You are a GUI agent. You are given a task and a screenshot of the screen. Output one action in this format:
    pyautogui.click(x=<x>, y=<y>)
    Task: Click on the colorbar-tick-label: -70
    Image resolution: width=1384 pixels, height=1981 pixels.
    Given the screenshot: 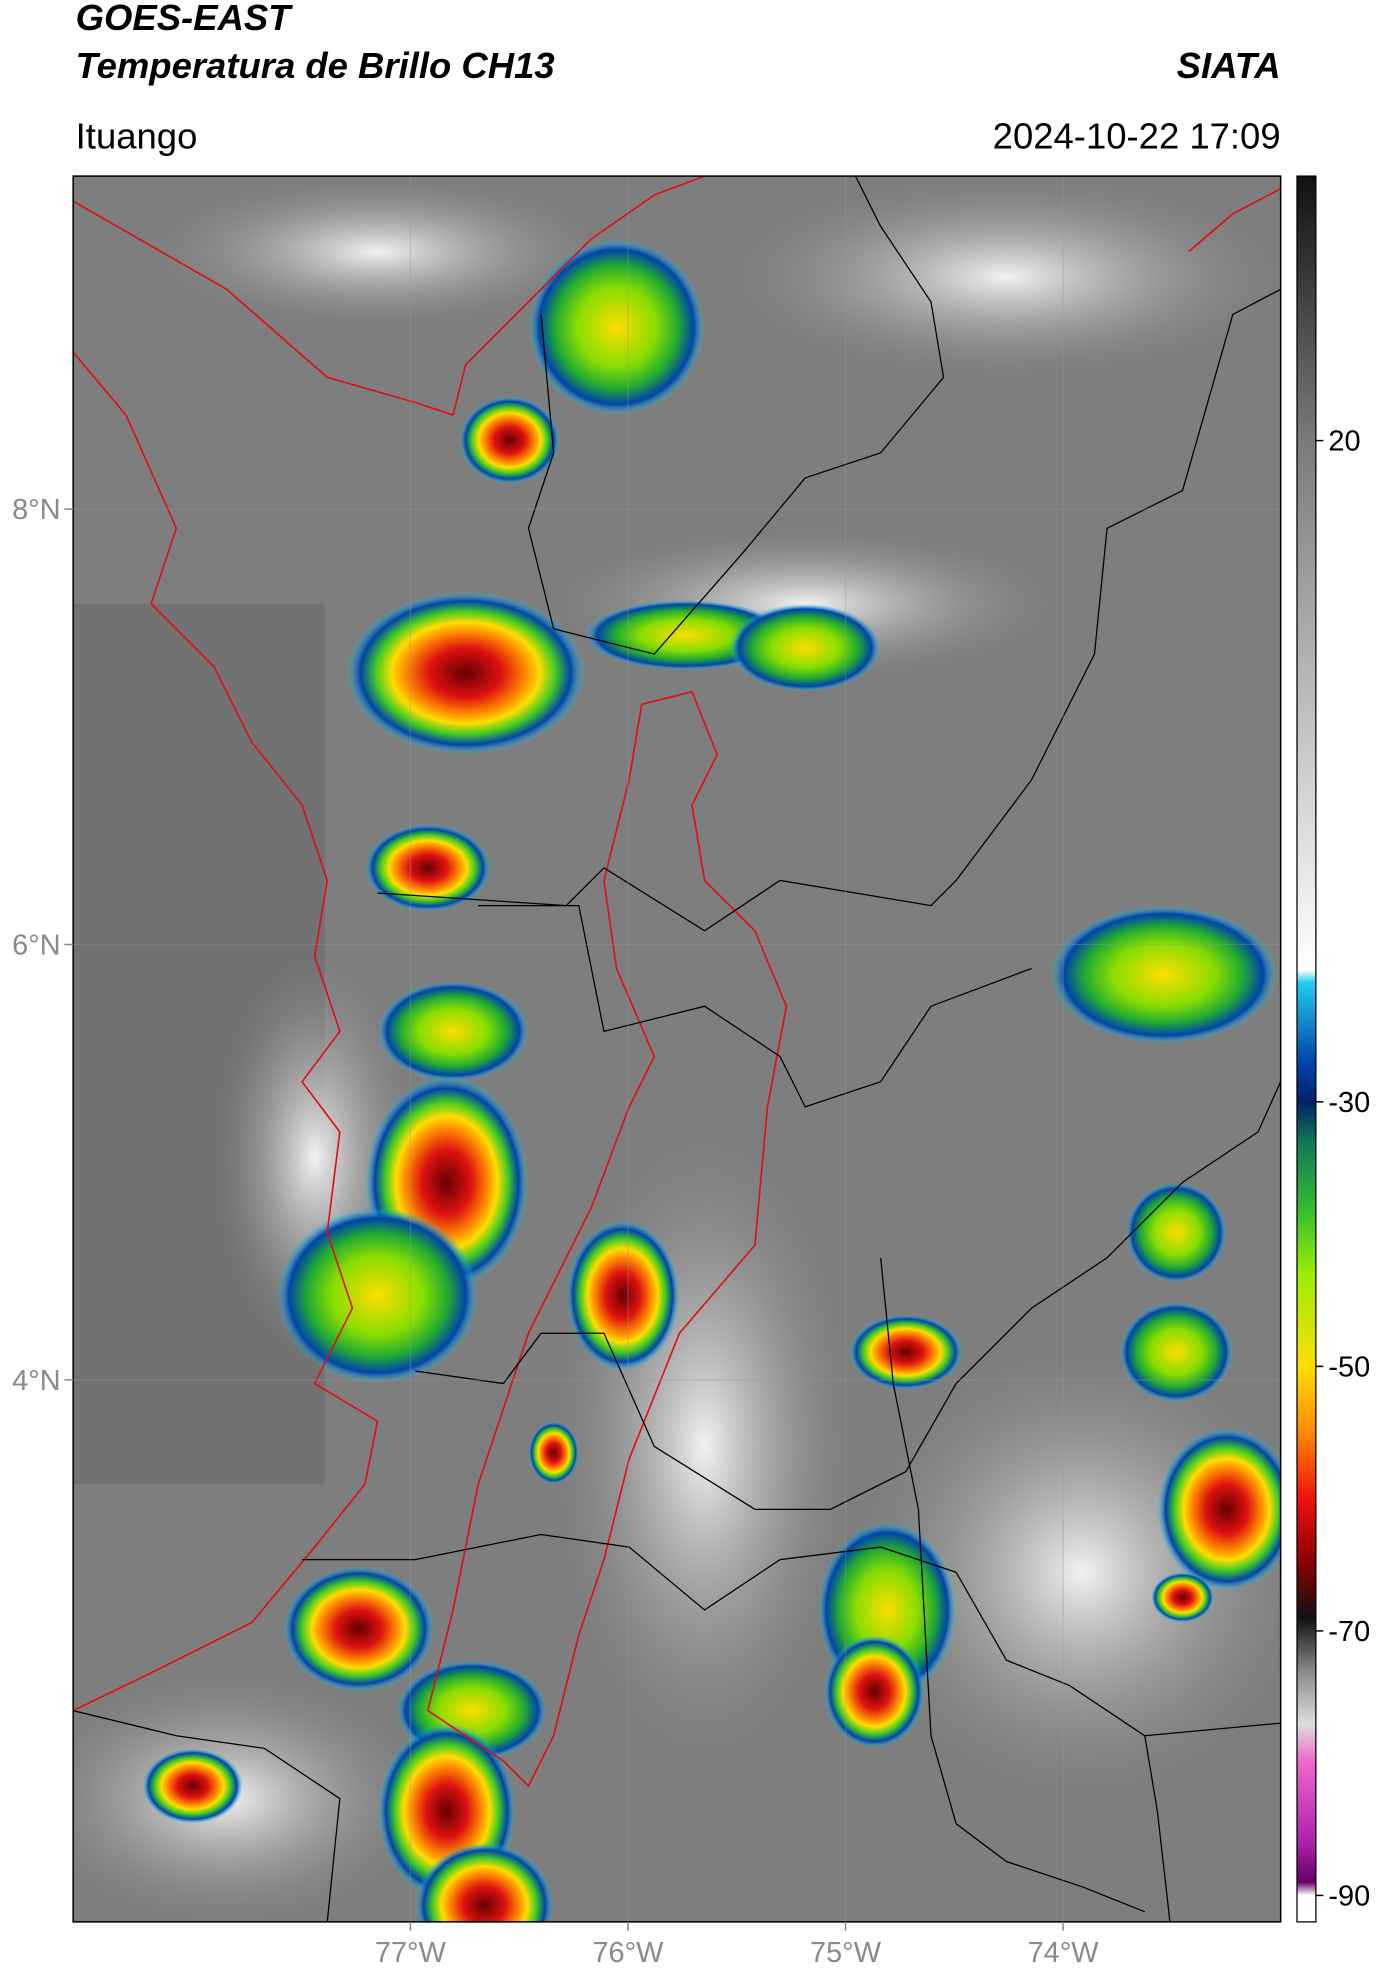 What is the action you would take?
    pyautogui.click(x=1349, y=1632)
    